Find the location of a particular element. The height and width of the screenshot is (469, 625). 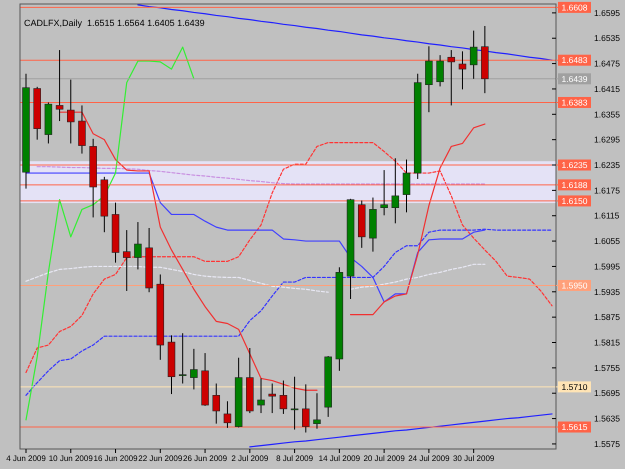

y-tick-label: 1.5695 is located at coordinates (607, 393).